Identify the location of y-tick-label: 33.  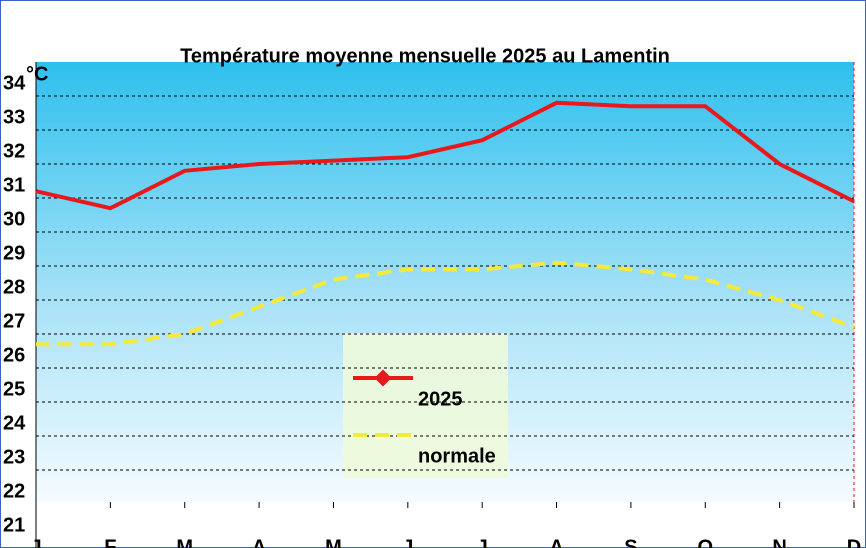
(14, 117).